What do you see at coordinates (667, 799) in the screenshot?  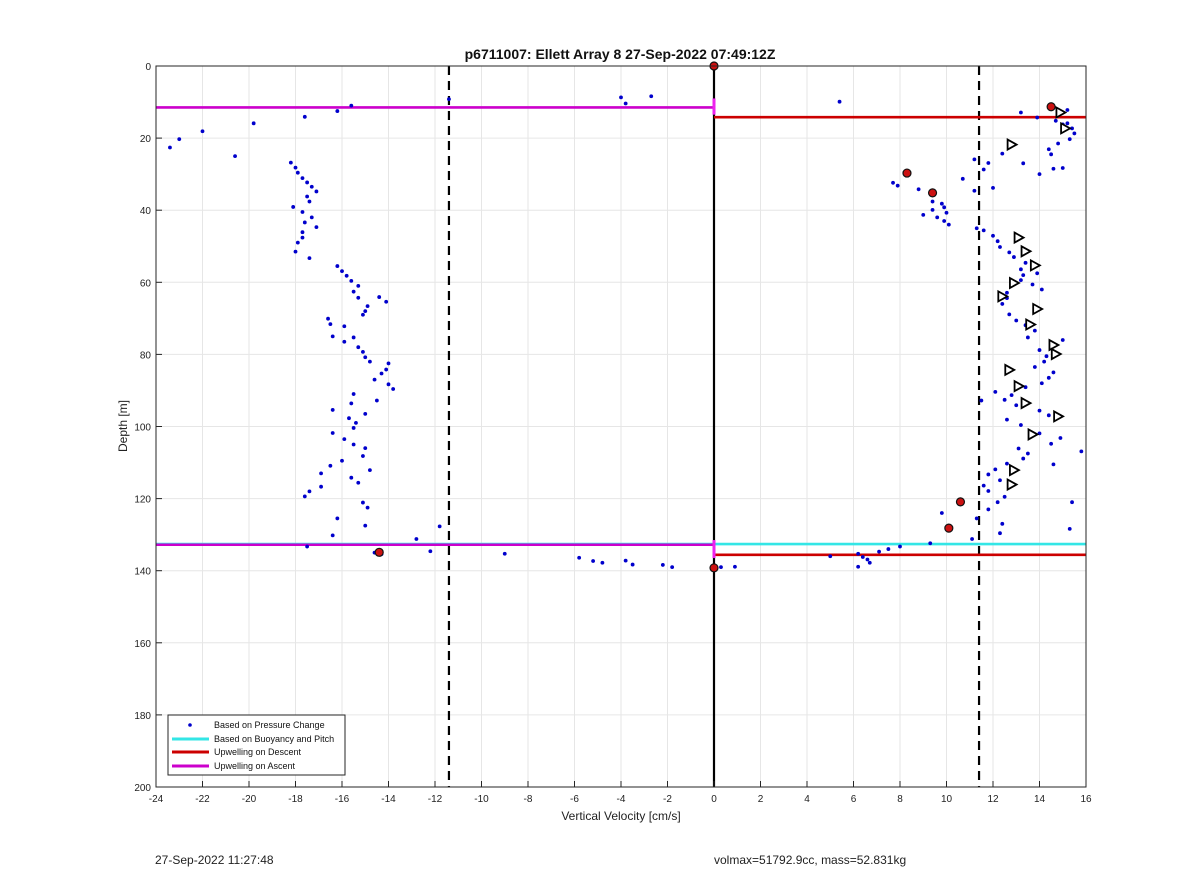 I see `x-tick-label: -2` at bounding box center [667, 799].